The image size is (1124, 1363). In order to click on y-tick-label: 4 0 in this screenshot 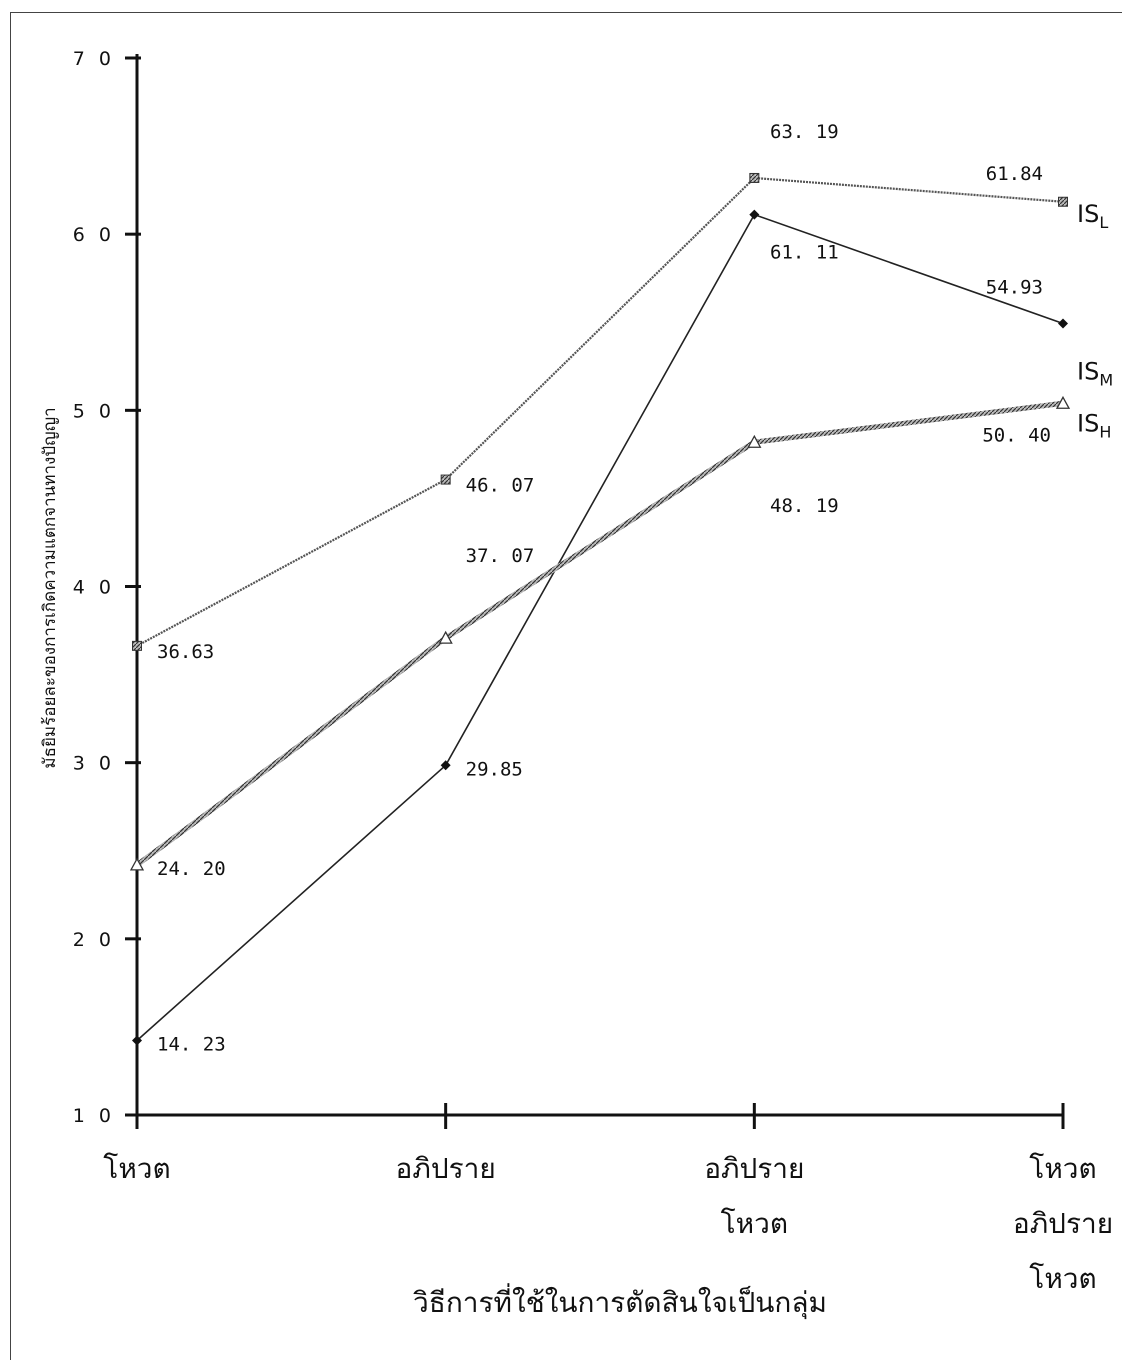, I will do `click(94, 588)`.